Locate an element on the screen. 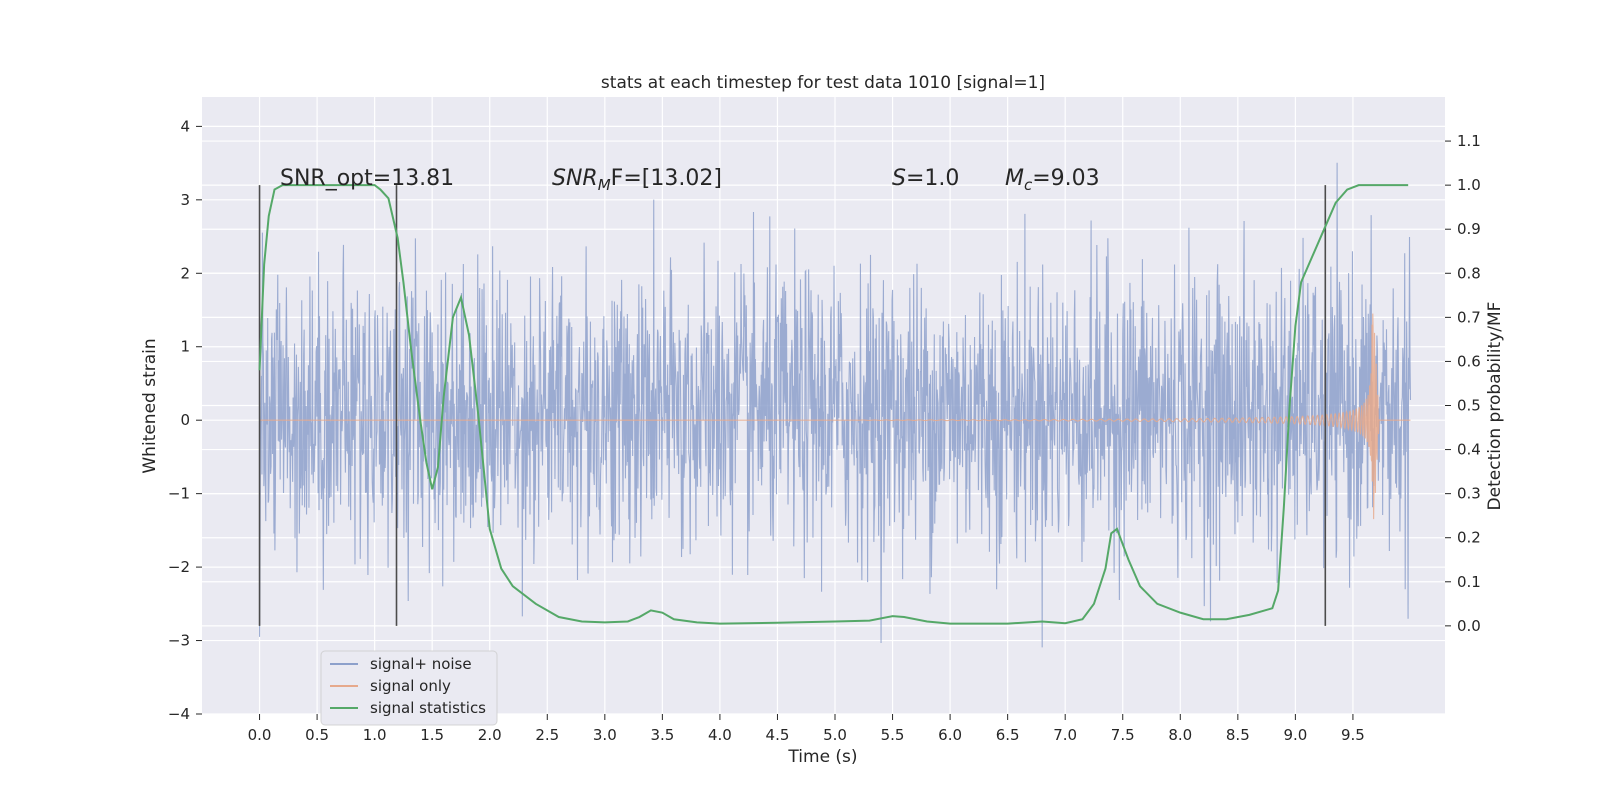 This screenshot has width=1600, height=800. y-tick-label-left: −2 is located at coordinates (179, 567).